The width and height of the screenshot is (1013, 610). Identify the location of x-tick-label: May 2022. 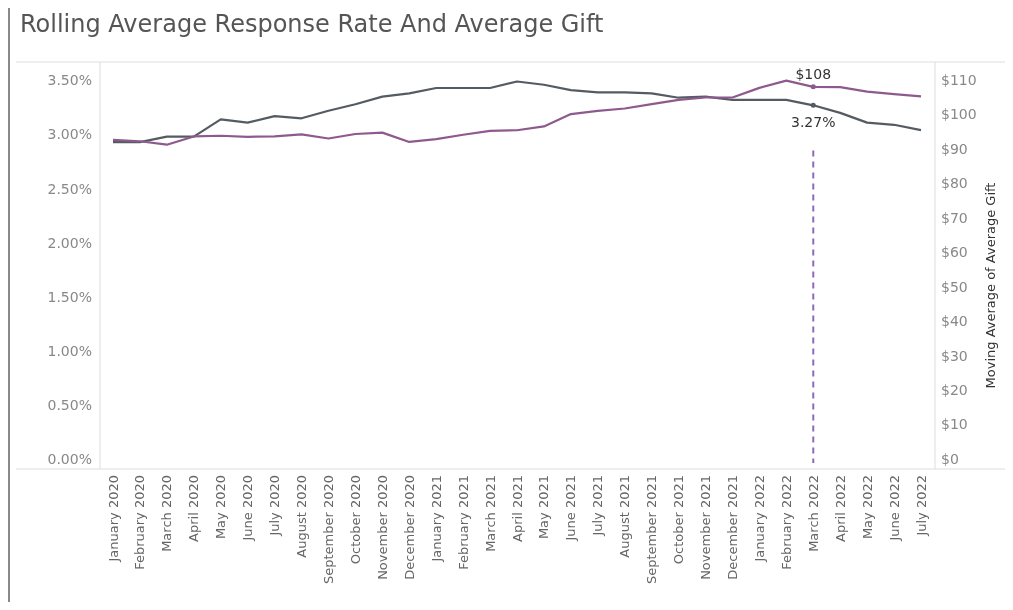
(867, 507).